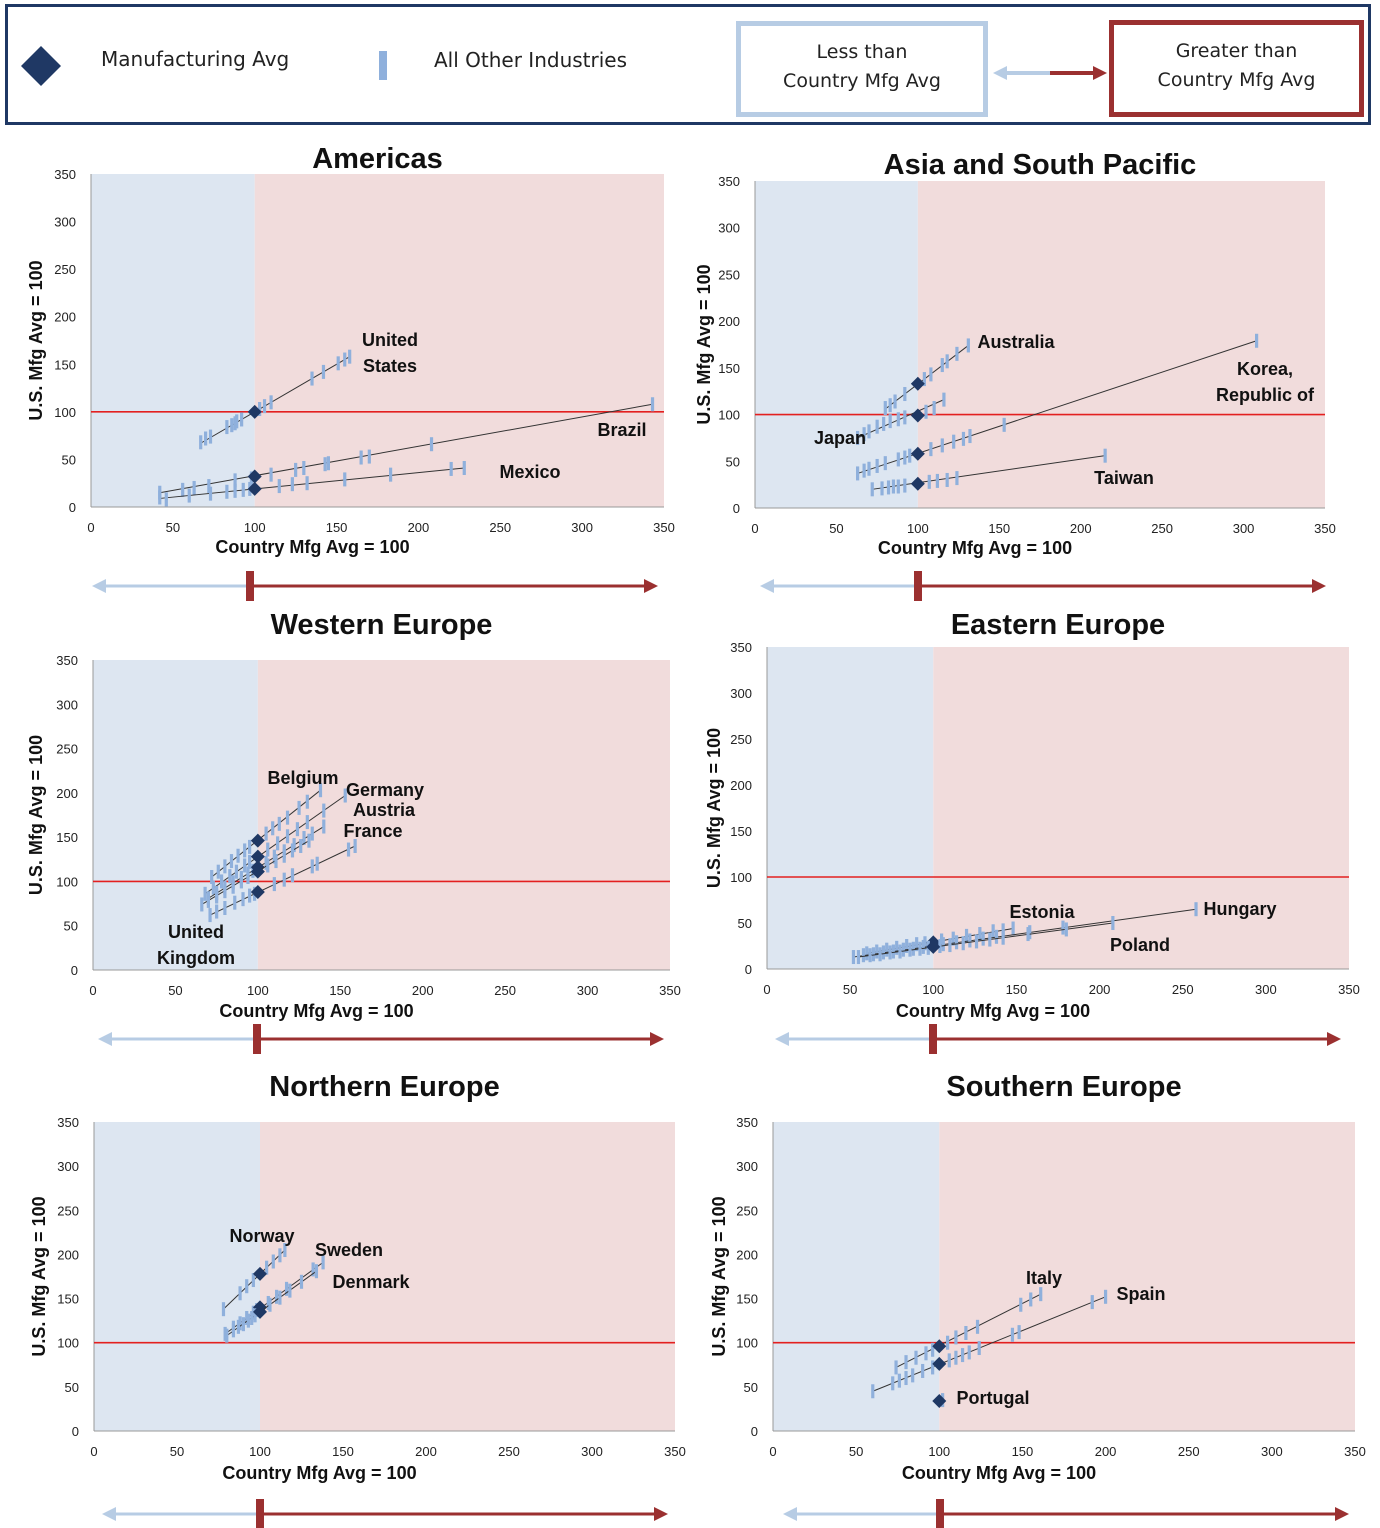 This screenshot has width=1380, height=1528. I want to click on x-tick-label: 150, so click(337, 527).